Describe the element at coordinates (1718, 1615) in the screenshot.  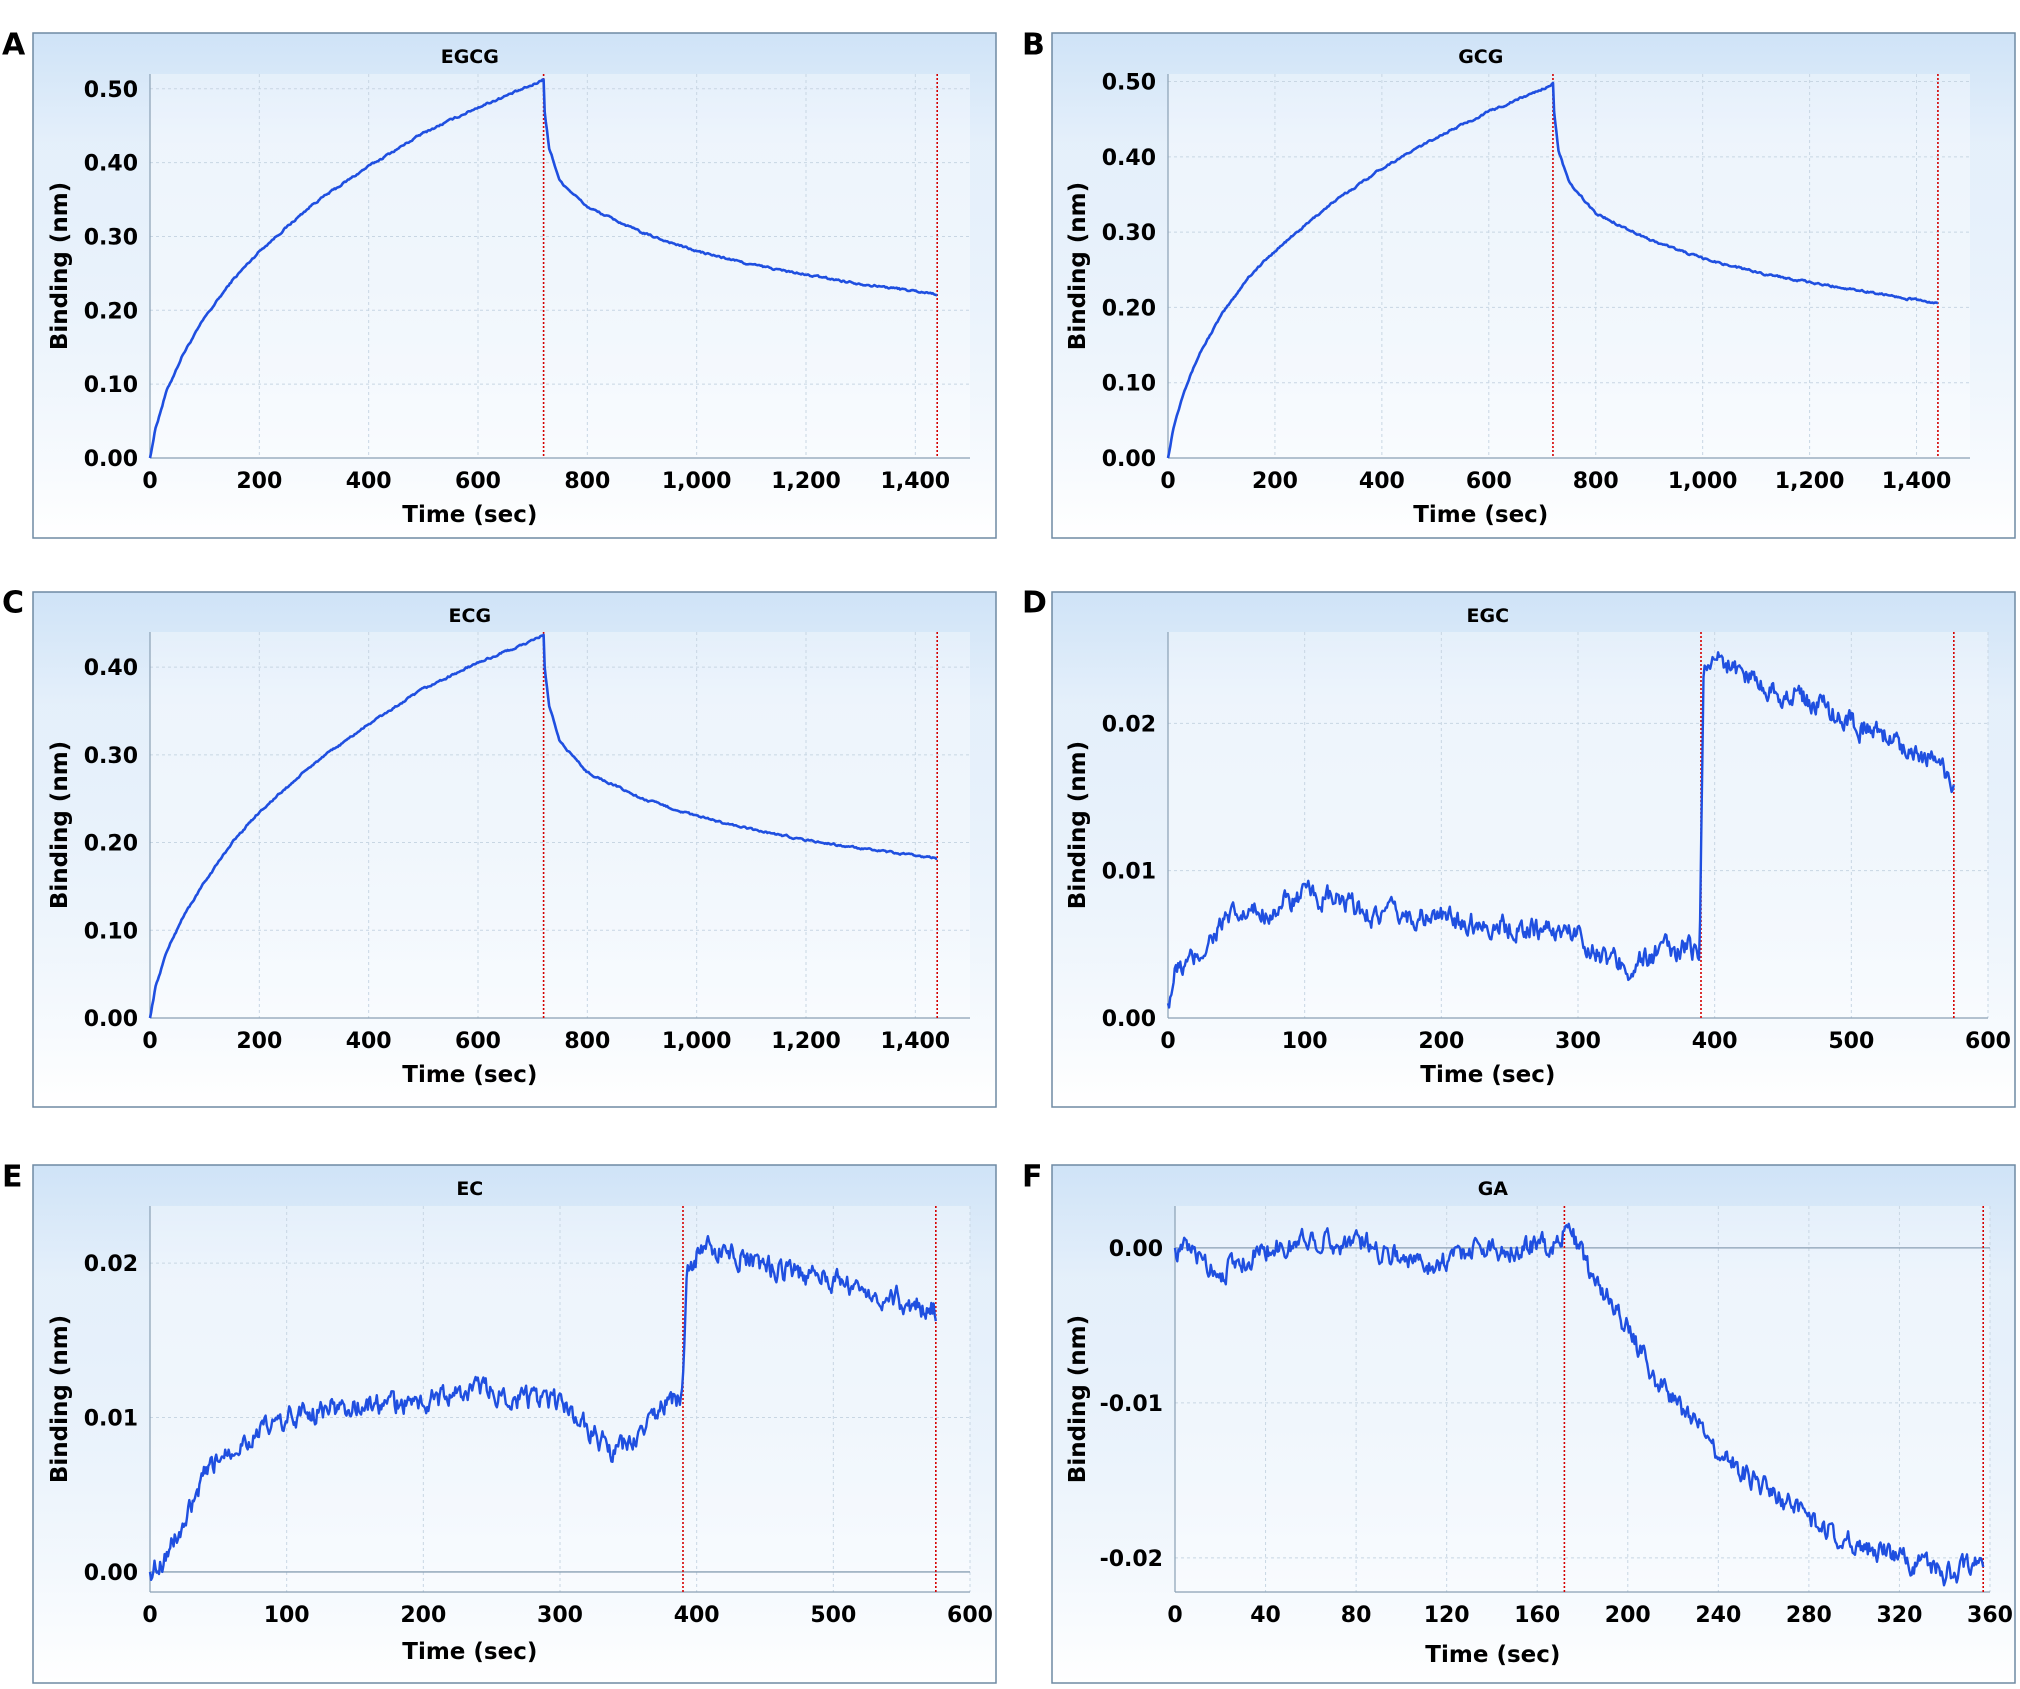
I see `x-tick-label: 240` at that location.